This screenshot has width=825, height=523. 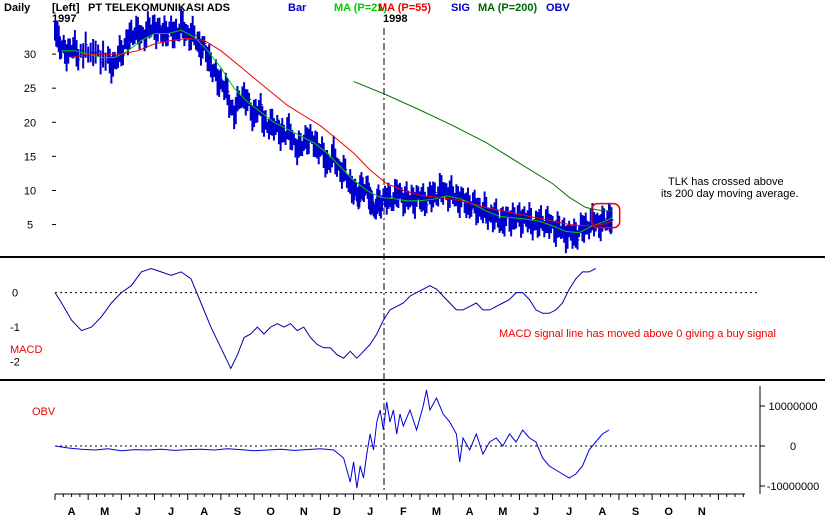 What do you see at coordinates (404, 8) in the screenshot?
I see `legend-item: MA (P=55)` at bounding box center [404, 8].